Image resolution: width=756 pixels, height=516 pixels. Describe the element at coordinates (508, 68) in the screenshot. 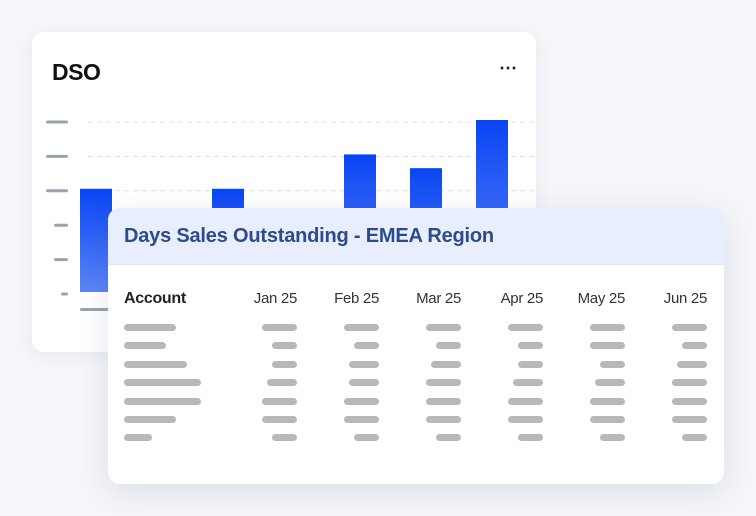

I see `more-options-icon: ⋯` at that location.